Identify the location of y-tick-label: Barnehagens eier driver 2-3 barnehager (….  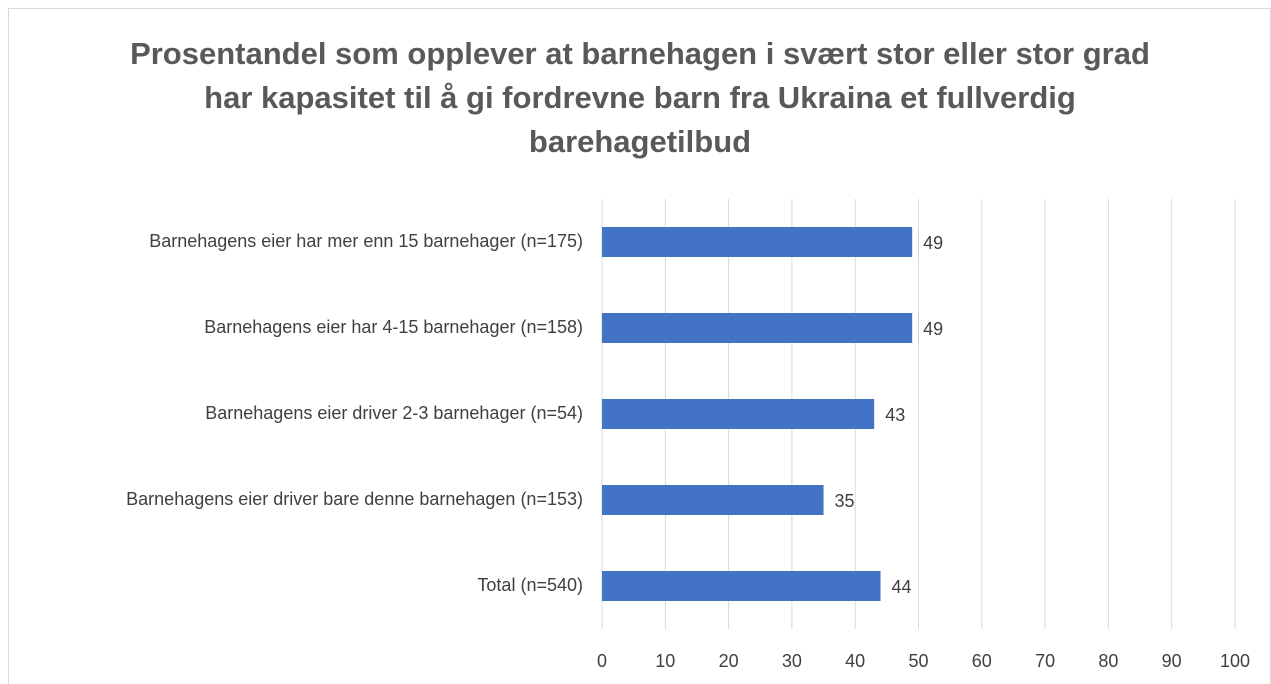
(394, 413).